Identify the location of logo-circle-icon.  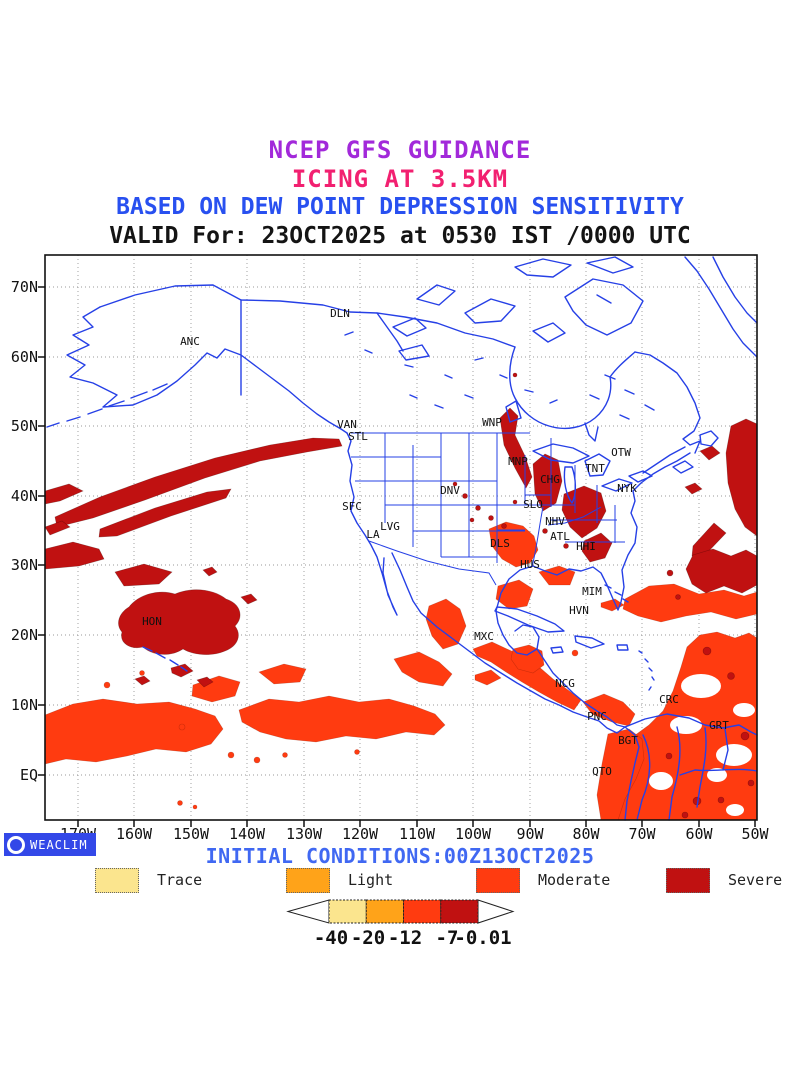
(16, 844).